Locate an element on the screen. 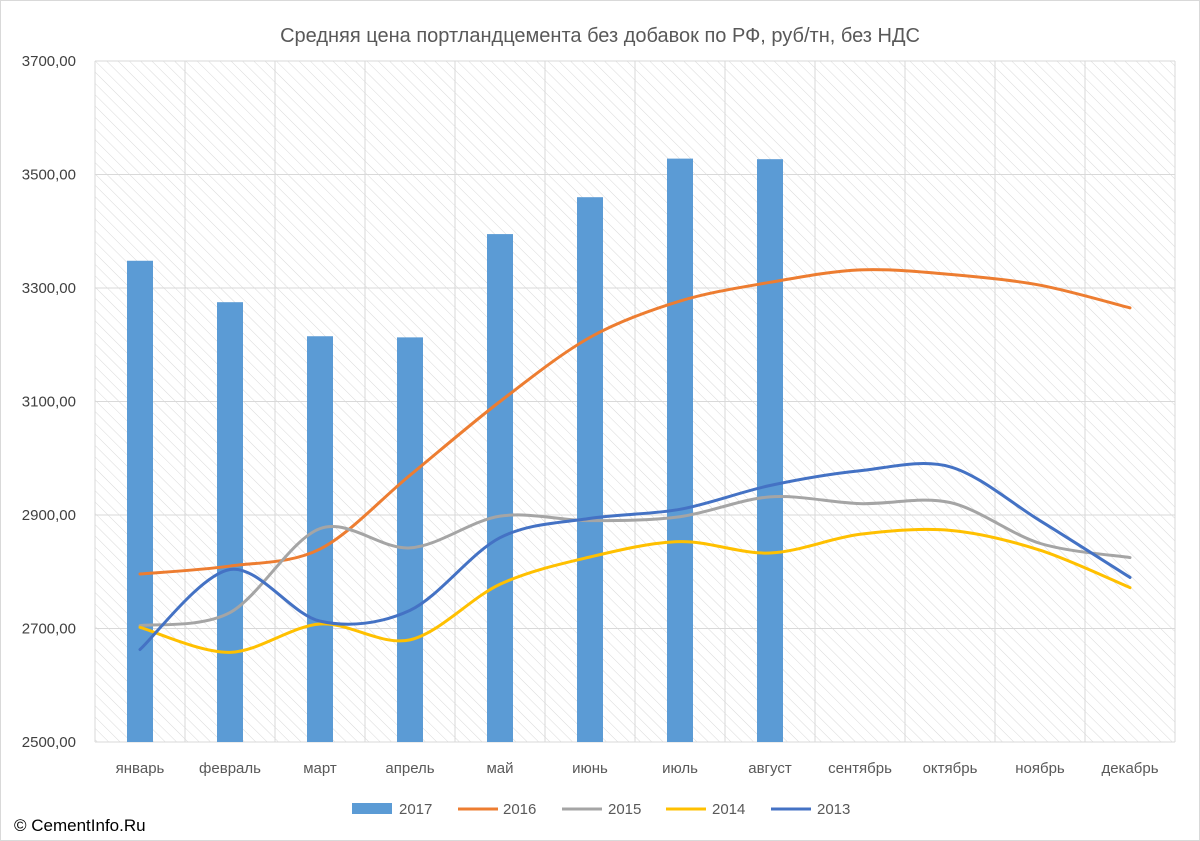  x-tick-label: январь is located at coordinates (140, 768).